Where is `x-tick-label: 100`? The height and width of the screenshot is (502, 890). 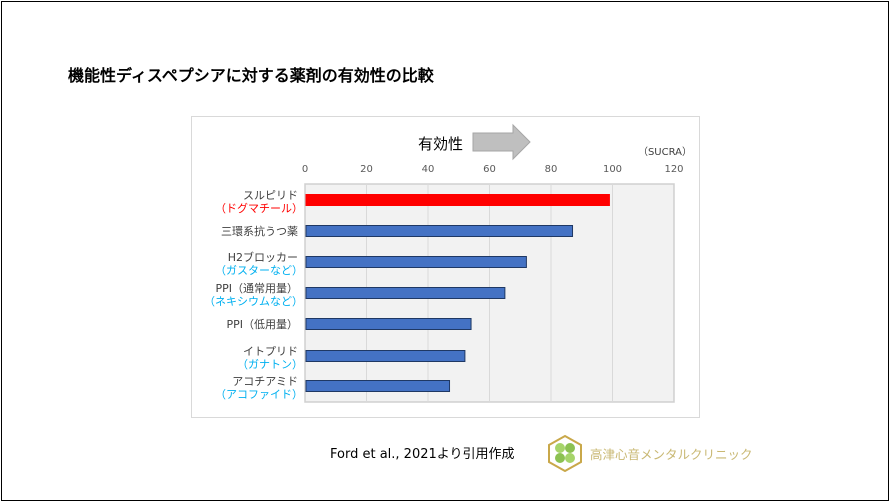
x-tick-label: 100 is located at coordinates (612, 169).